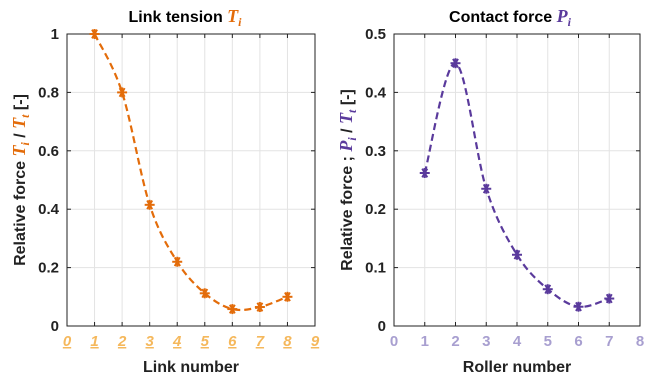 Image resolution: width=657 pixels, height=385 pixels. What do you see at coordinates (191, 367) in the screenshot?
I see `x-axis-label: Link number` at bounding box center [191, 367].